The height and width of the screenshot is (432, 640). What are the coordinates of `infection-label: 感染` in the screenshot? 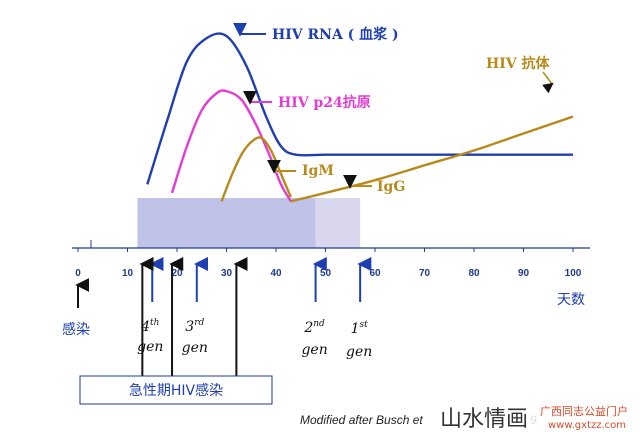 It's located at (76, 329).